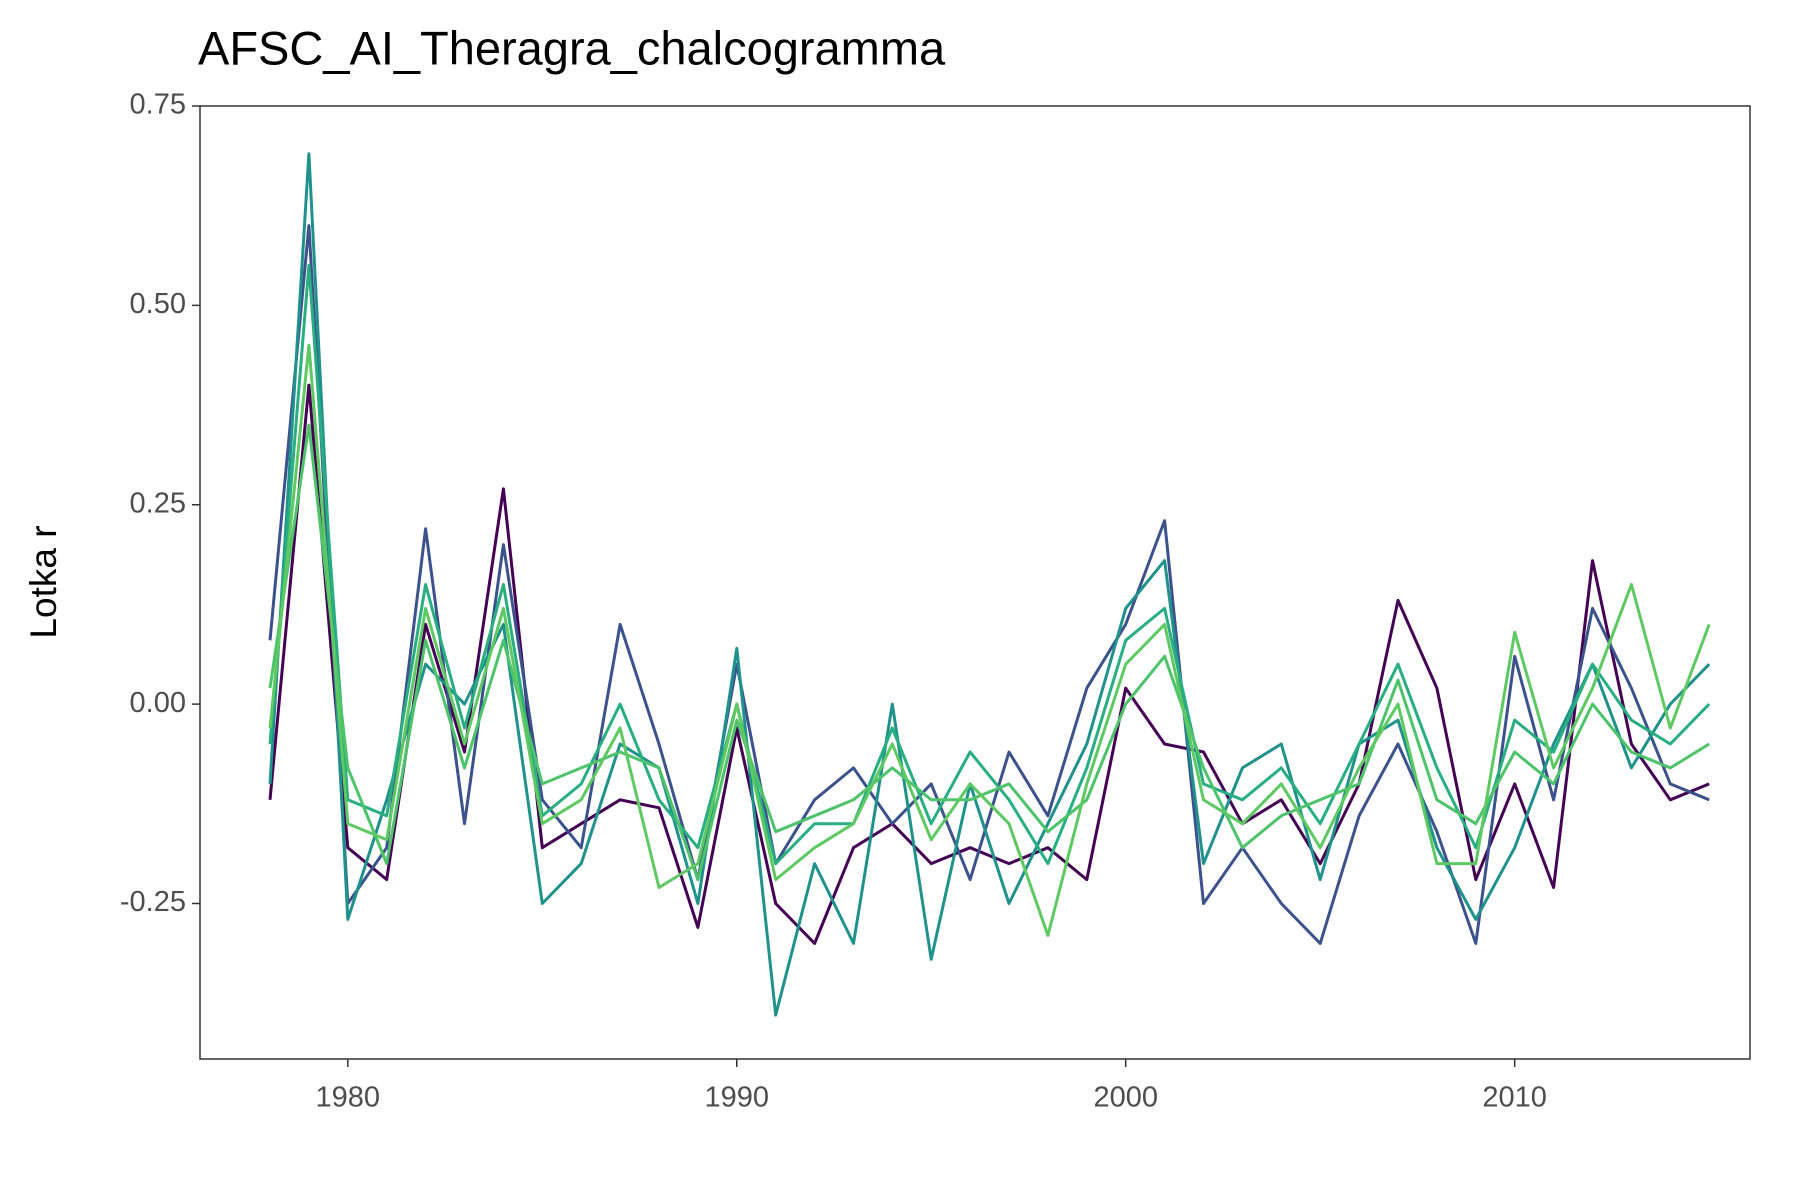  I want to click on x-tick-label: 2010, so click(1514, 1098).